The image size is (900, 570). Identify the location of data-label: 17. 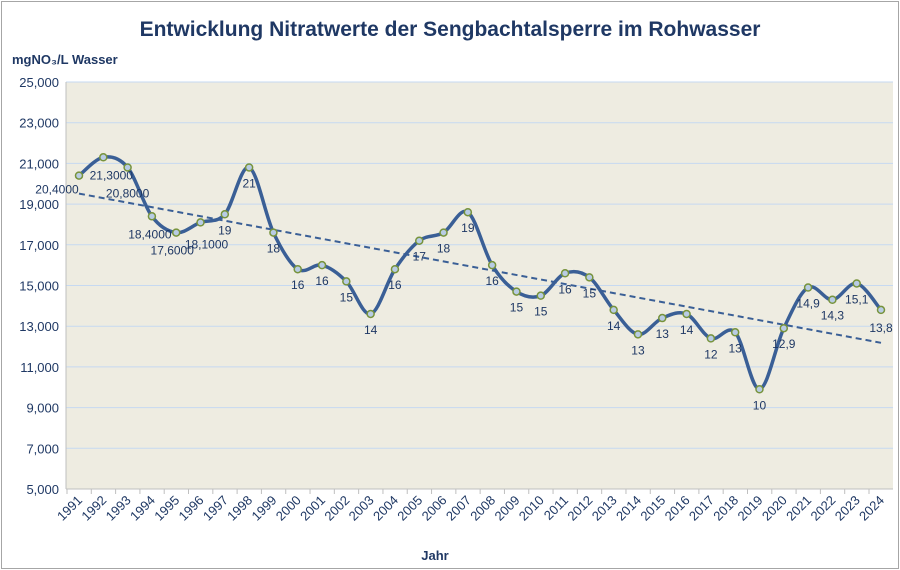
(420, 257).